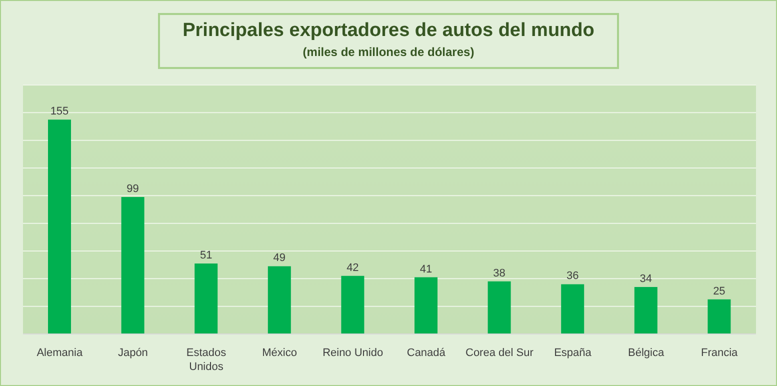 Image resolution: width=777 pixels, height=386 pixels. Describe the element at coordinates (646, 353) in the screenshot. I see `x-tick-label: Bélgica` at that location.